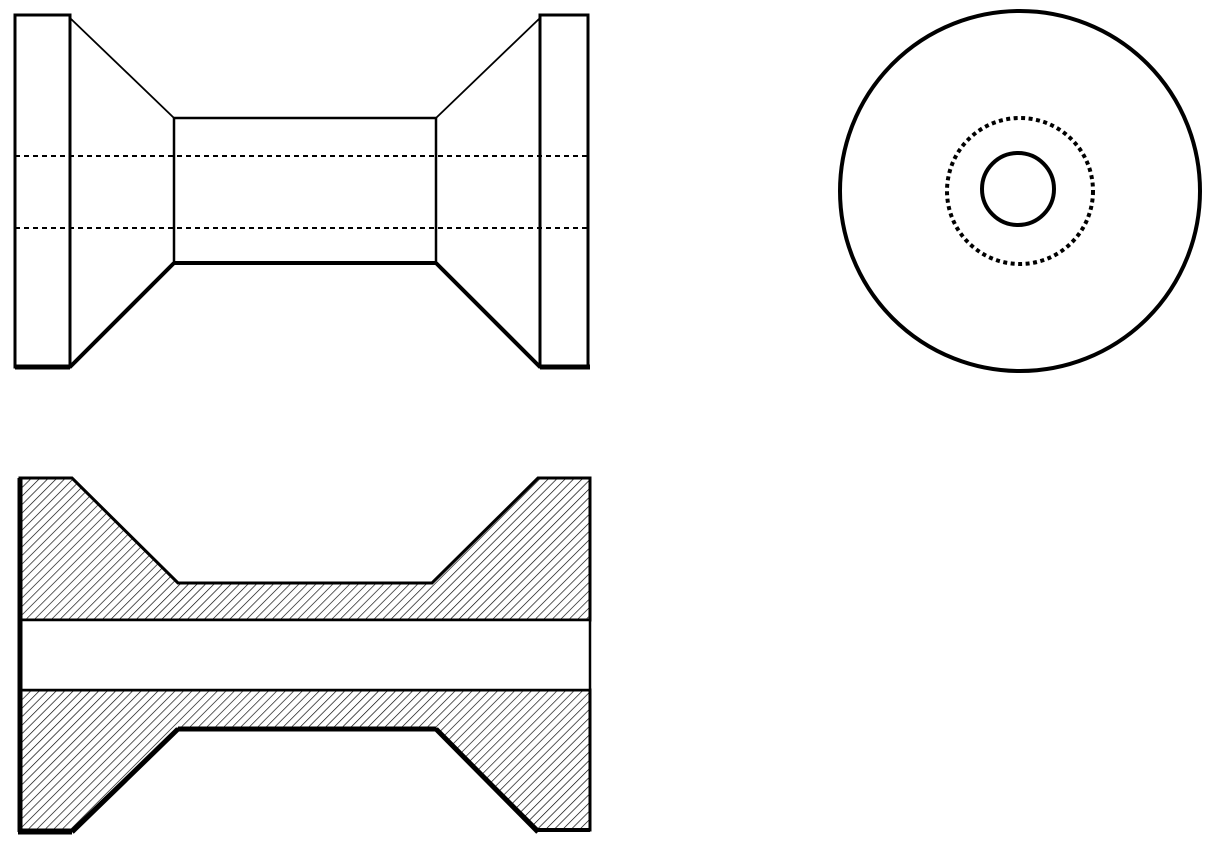 The image size is (1218, 848). Describe the element at coordinates (305, 760) in the screenshot. I see `lower-section-hatch` at that location.